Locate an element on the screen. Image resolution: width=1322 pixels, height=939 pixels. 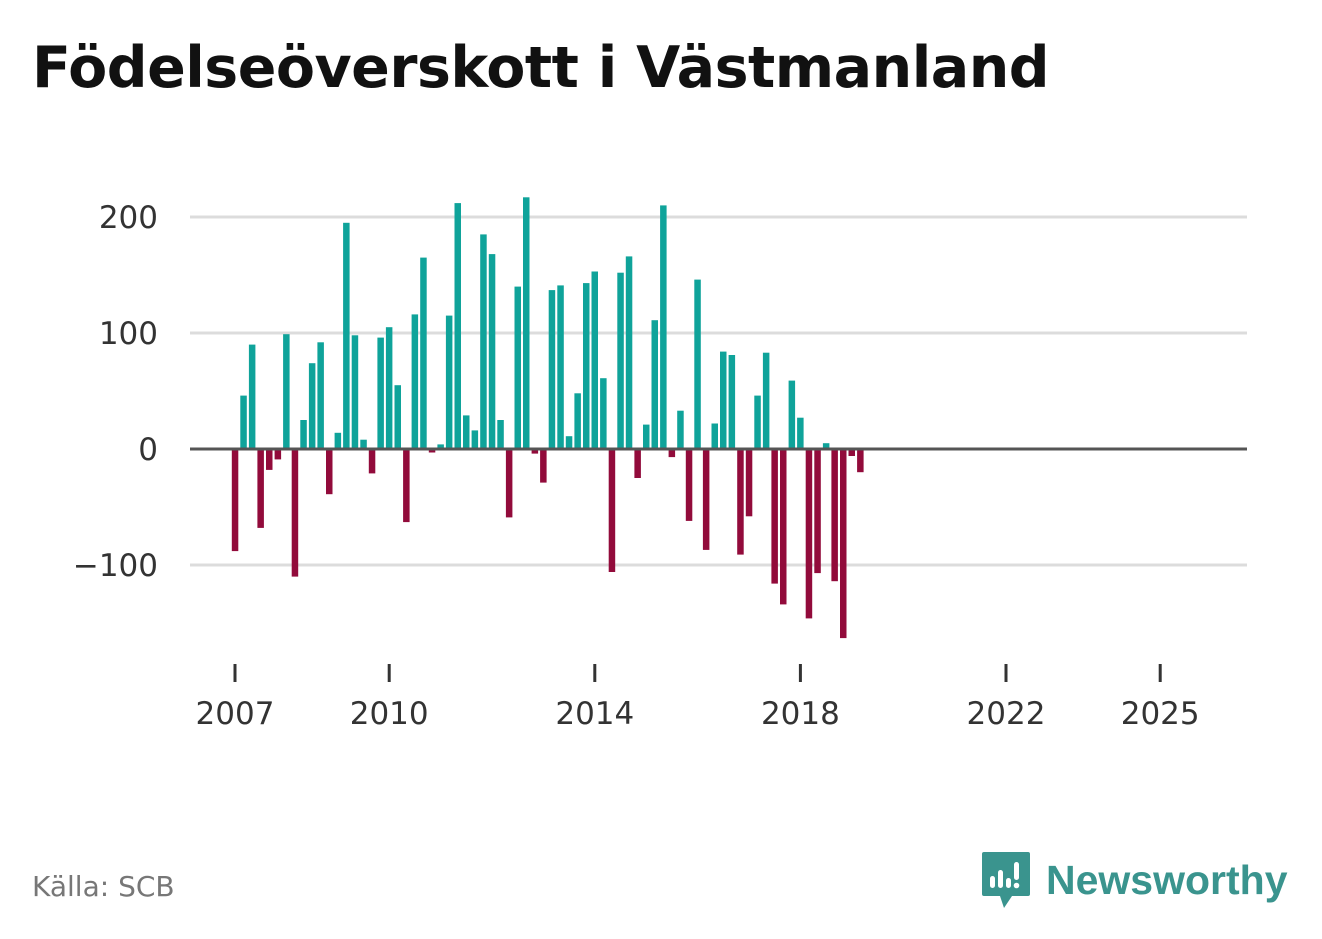
newsworthy-logo-icon is located at coordinates (1006, 880).